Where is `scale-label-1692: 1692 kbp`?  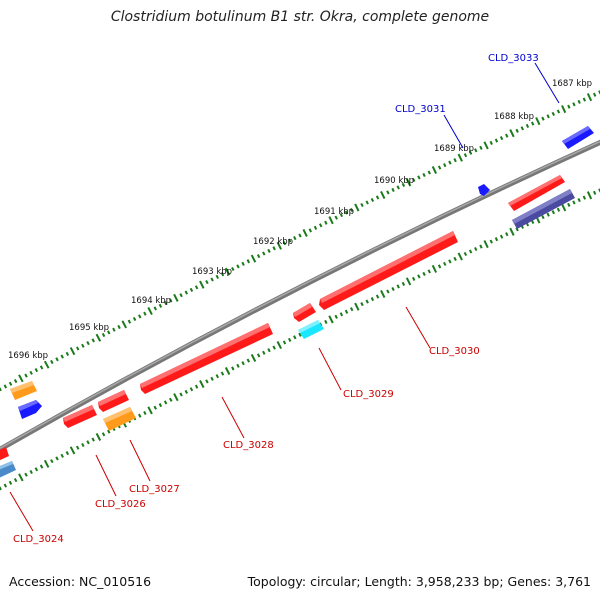
scale-label-1692: 1692 kbp is located at coordinates (273, 242).